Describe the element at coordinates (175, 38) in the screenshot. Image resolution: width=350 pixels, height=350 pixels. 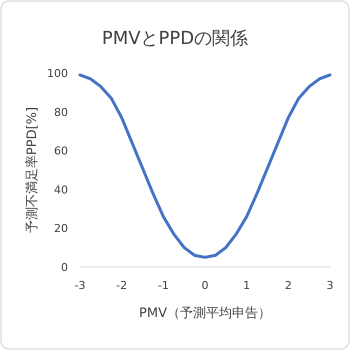
I see `chart-title: PMVとPPDの関係` at that location.